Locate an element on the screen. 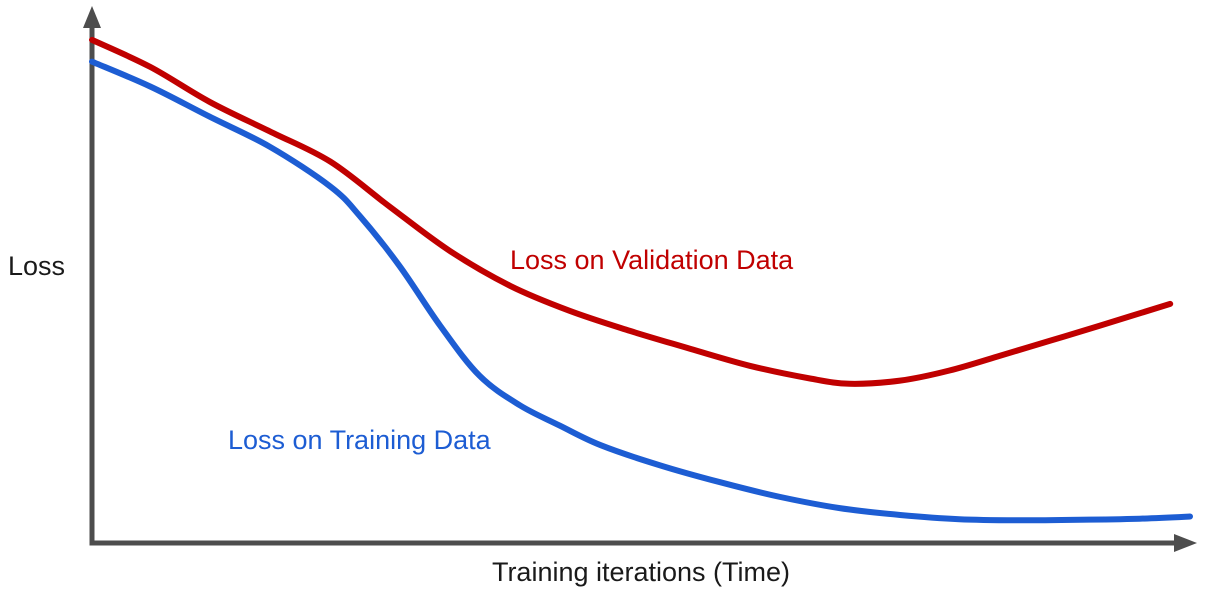  training-series-label: Loss on Training Data is located at coordinates (359, 440).